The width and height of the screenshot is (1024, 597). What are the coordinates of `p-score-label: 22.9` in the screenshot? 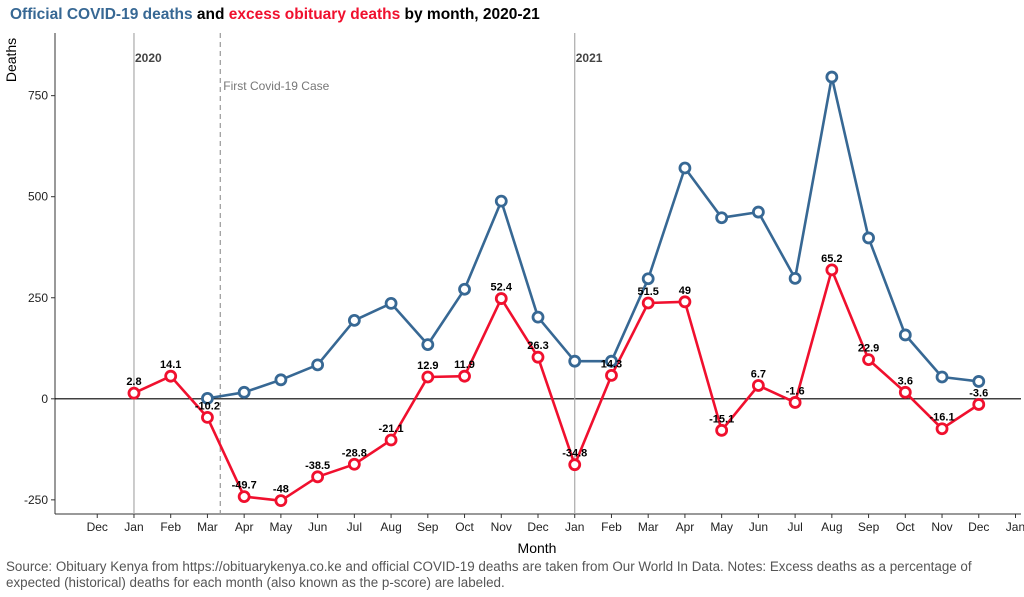 It's located at (868, 349).